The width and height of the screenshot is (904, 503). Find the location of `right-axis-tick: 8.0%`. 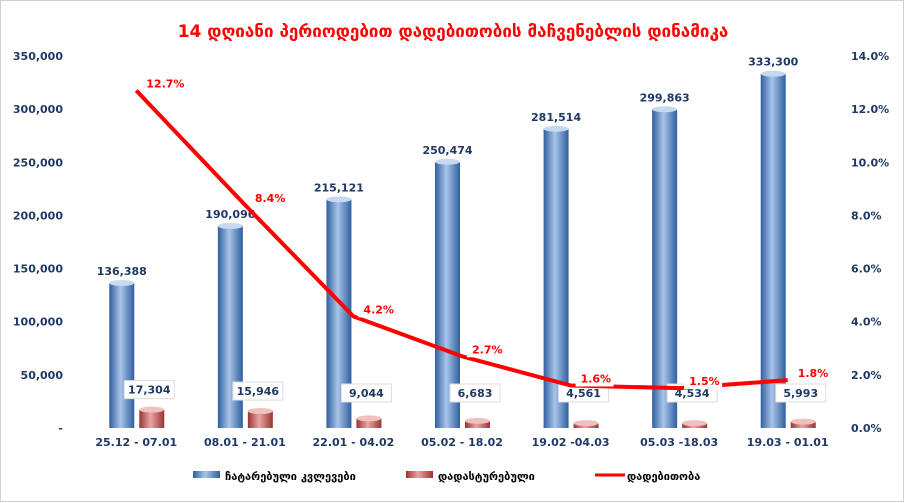

right-axis-tick: 8.0% is located at coordinates (866, 215).